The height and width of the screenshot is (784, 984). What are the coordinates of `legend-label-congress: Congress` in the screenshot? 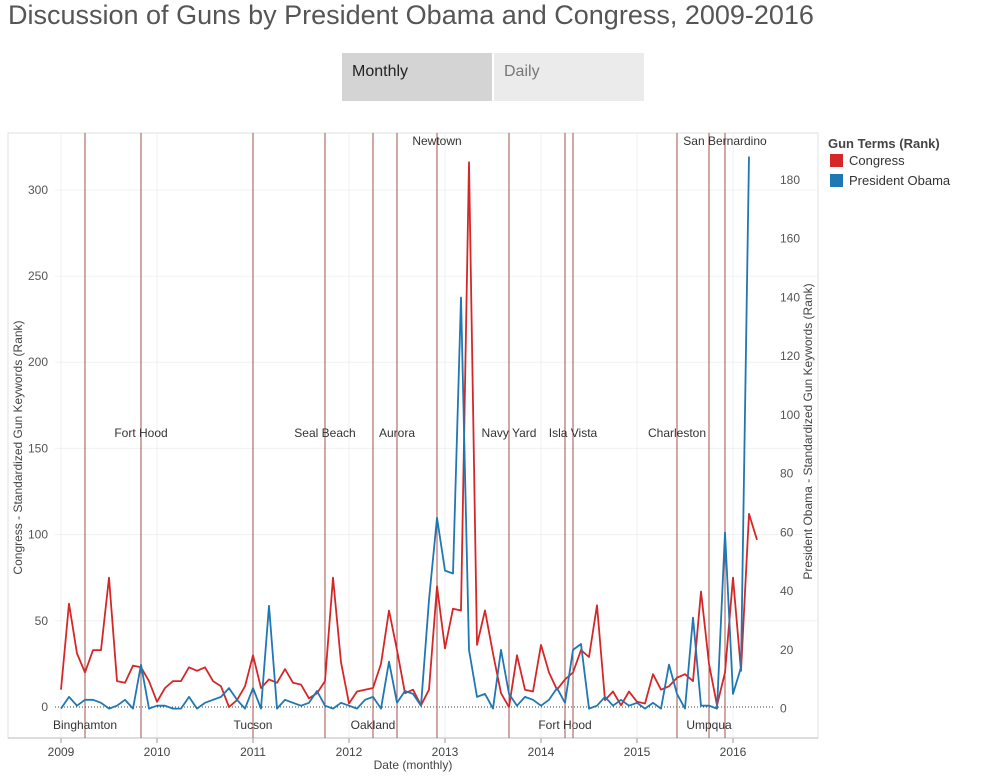 It's located at (877, 160).